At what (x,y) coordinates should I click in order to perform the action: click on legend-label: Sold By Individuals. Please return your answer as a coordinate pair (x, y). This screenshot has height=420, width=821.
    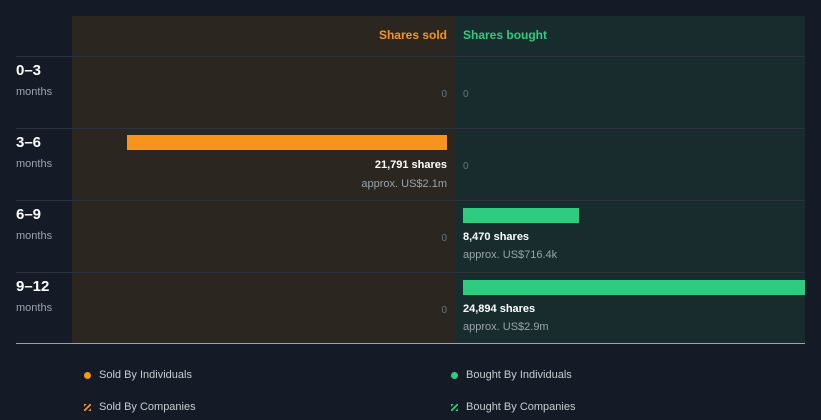
    Looking at the image, I should click on (145, 375).